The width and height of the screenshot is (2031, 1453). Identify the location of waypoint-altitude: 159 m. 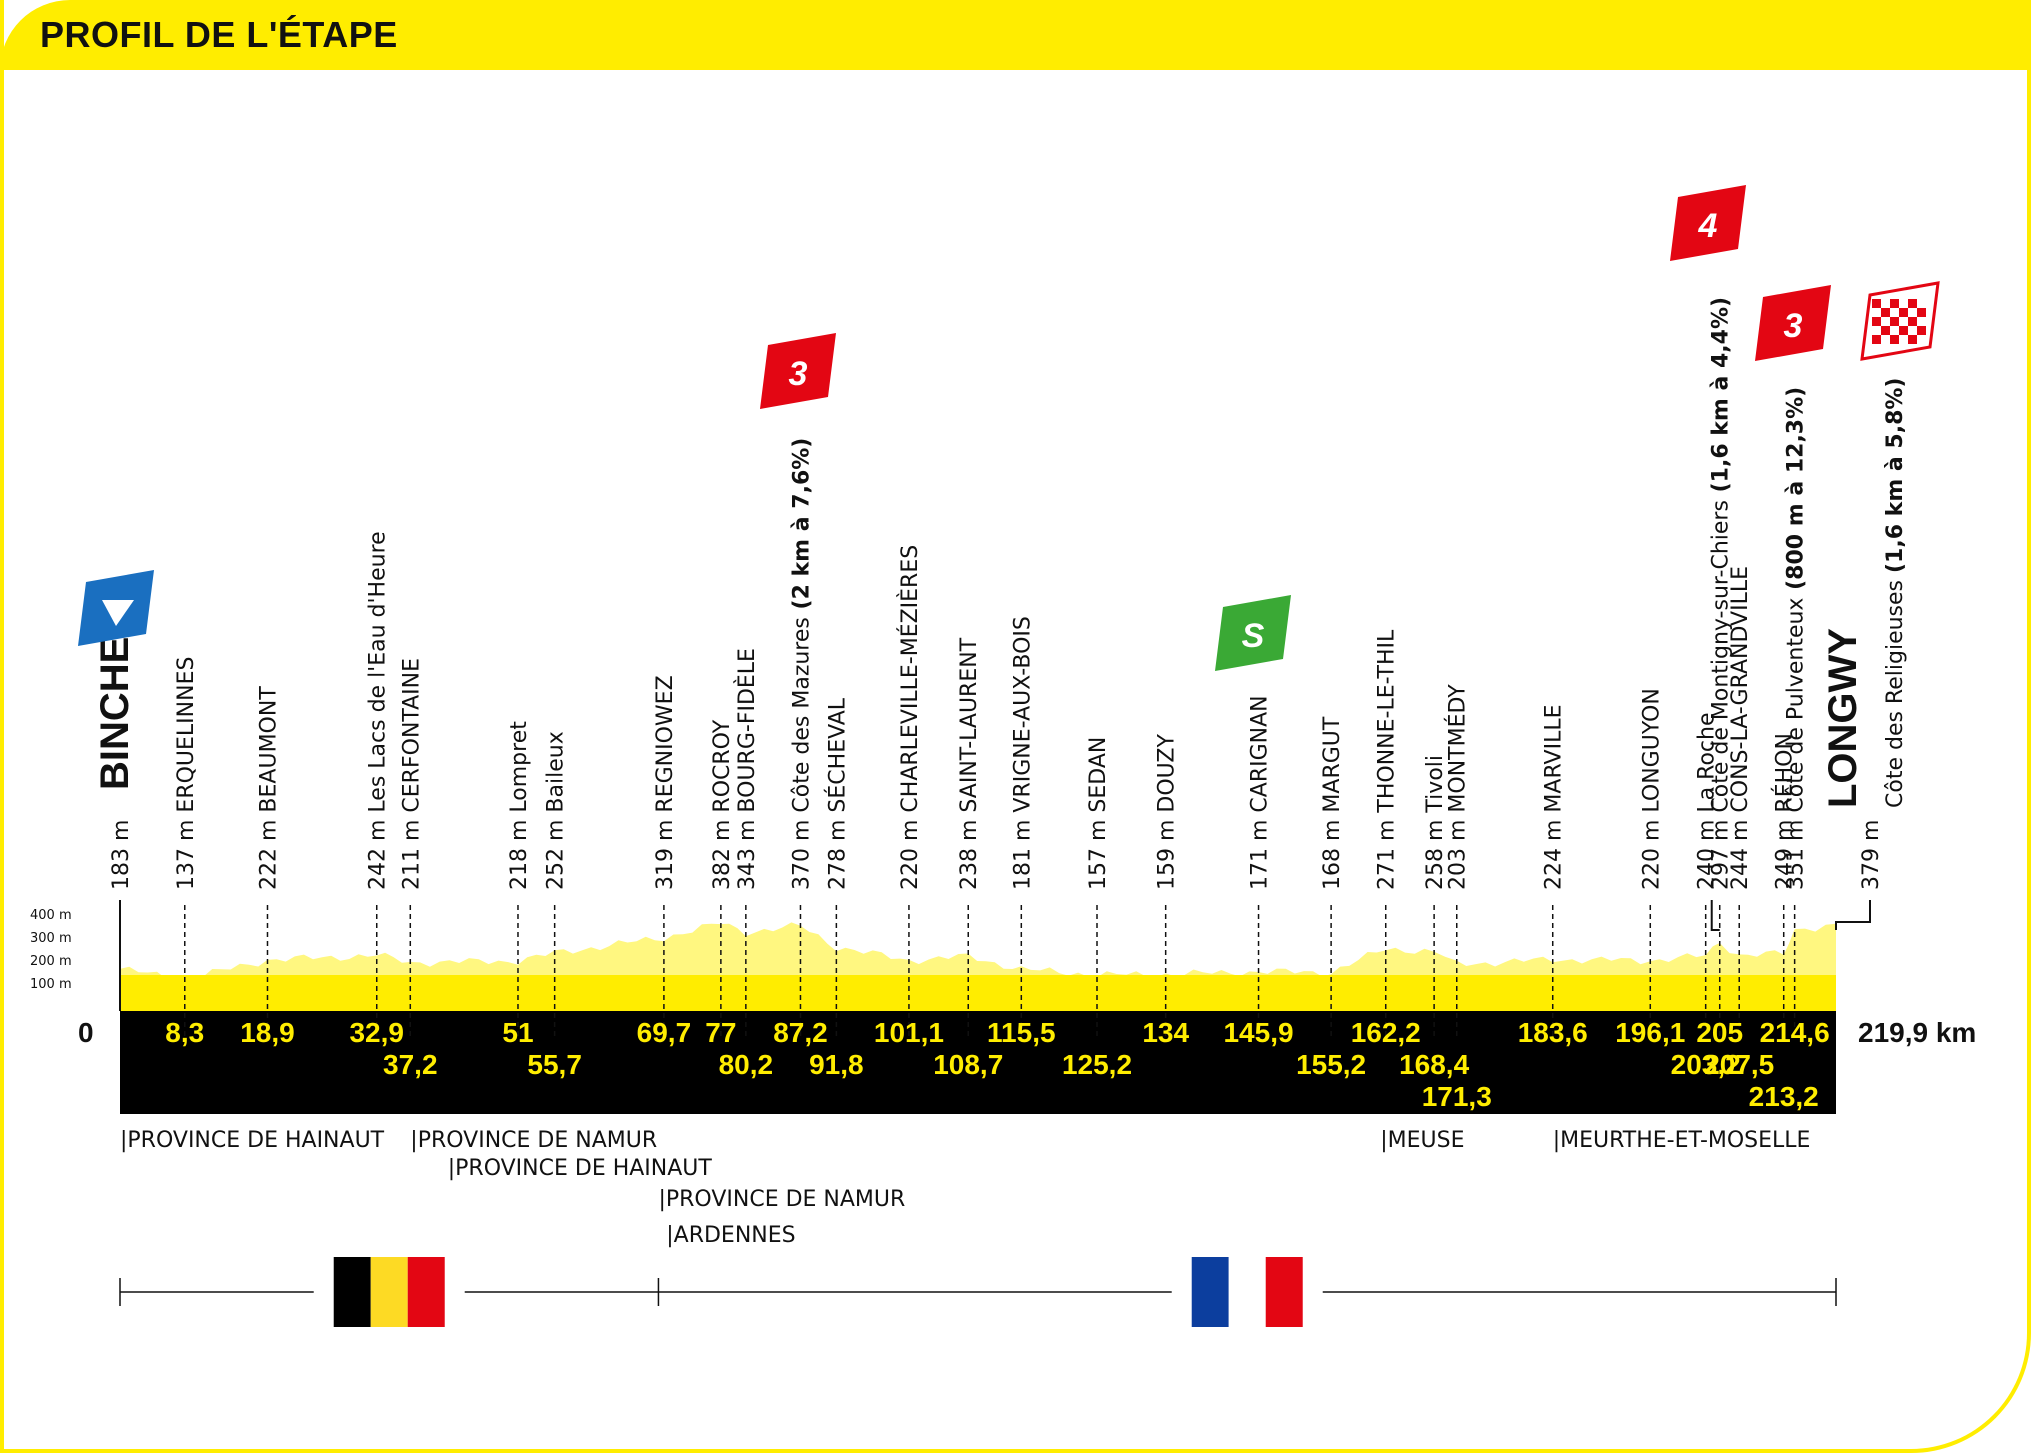
(1167, 851).